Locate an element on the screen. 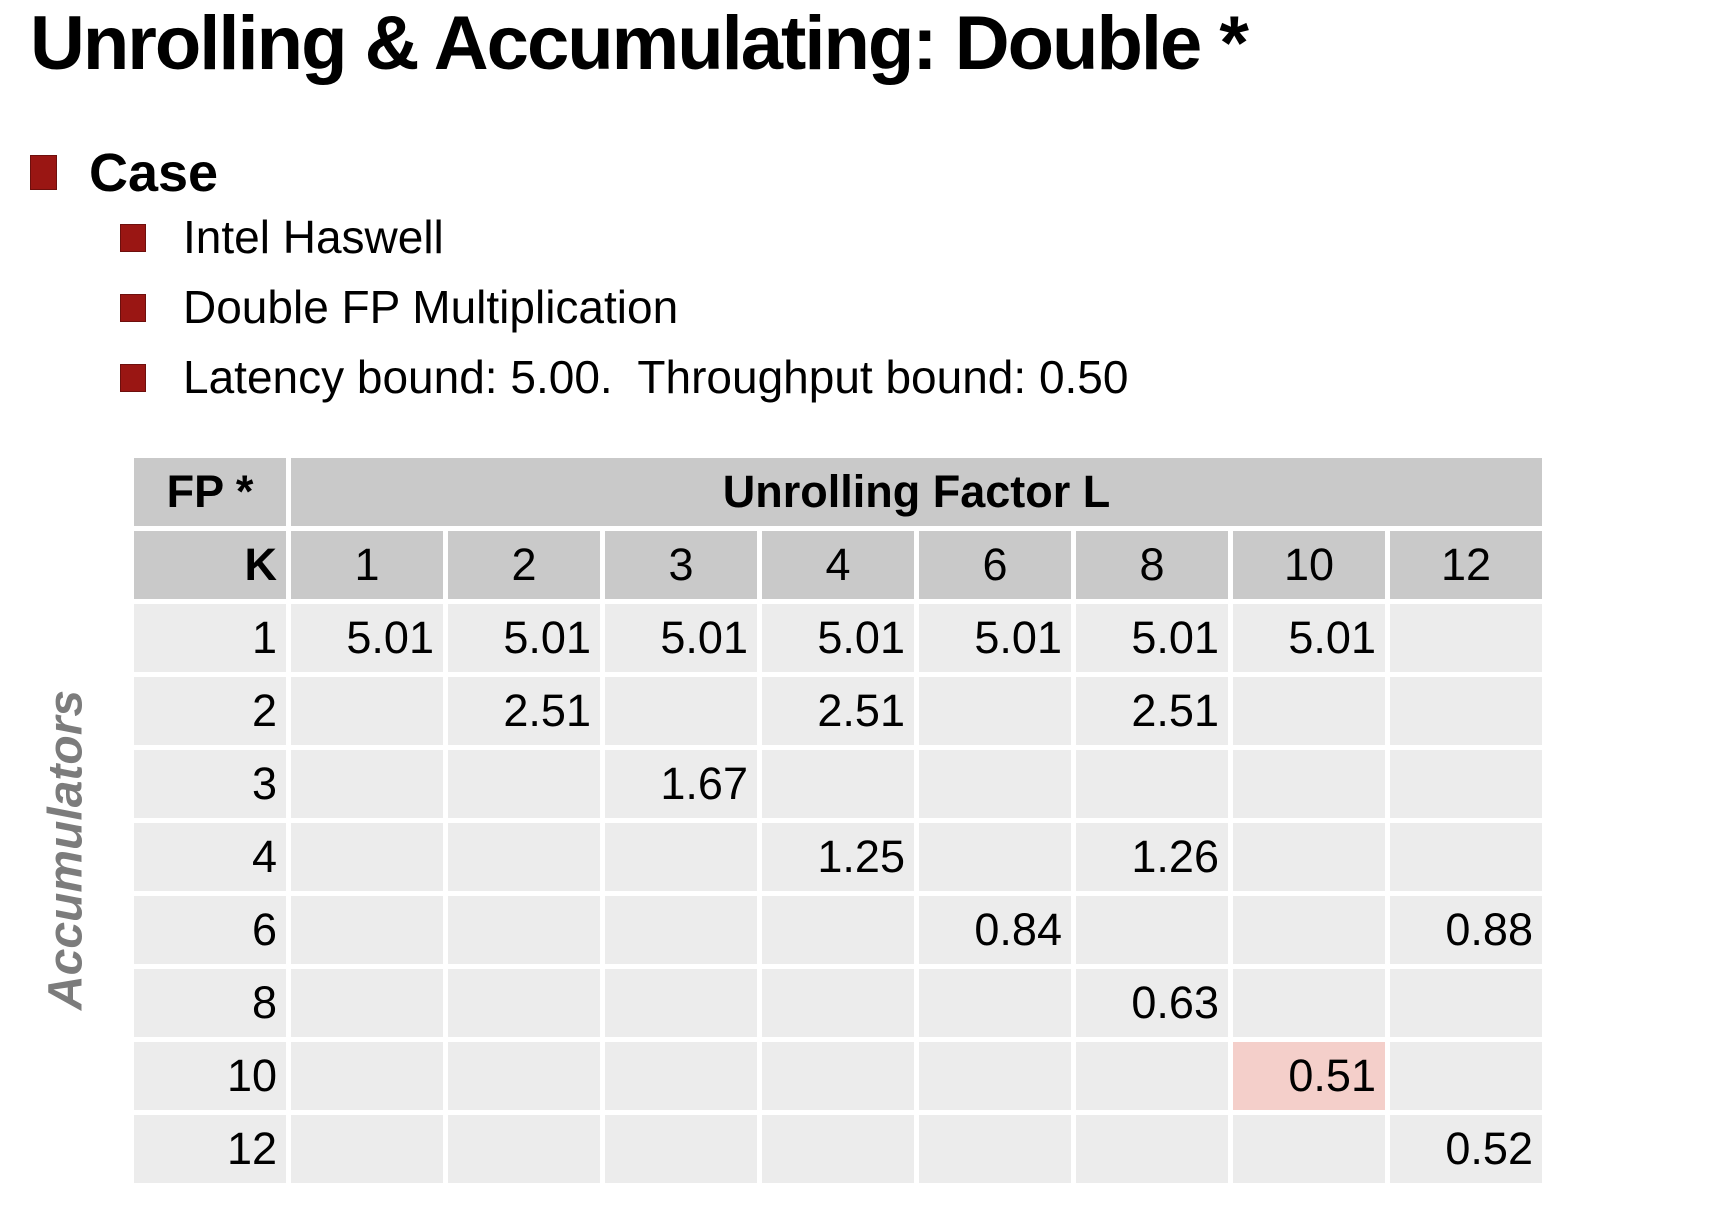  row-header-k8: 8 is located at coordinates (210, 1003).